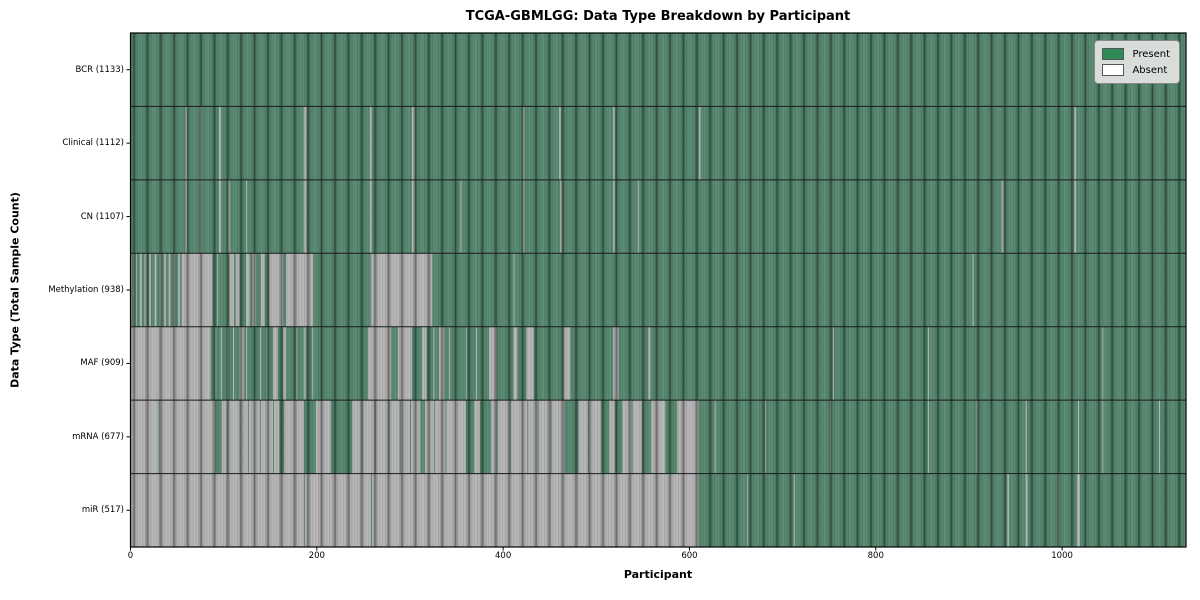 This screenshot has height=600, width=1200. What do you see at coordinates (658, 574) in the screenshot?
I see `x-axis-label: Participant` at bounding box center [658, 574].